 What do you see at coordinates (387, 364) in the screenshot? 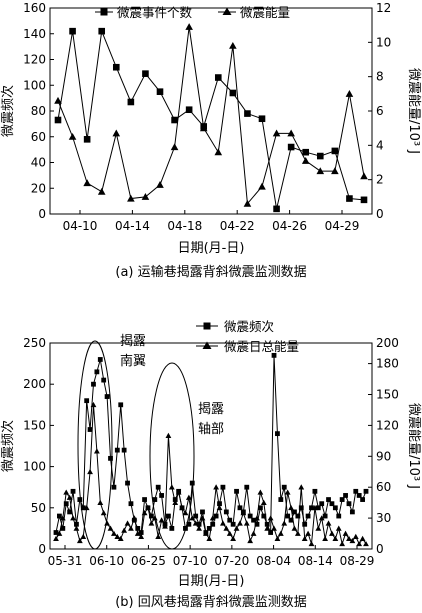
I see `y-right-tick-label: 180` at bounding box center [387, 364].